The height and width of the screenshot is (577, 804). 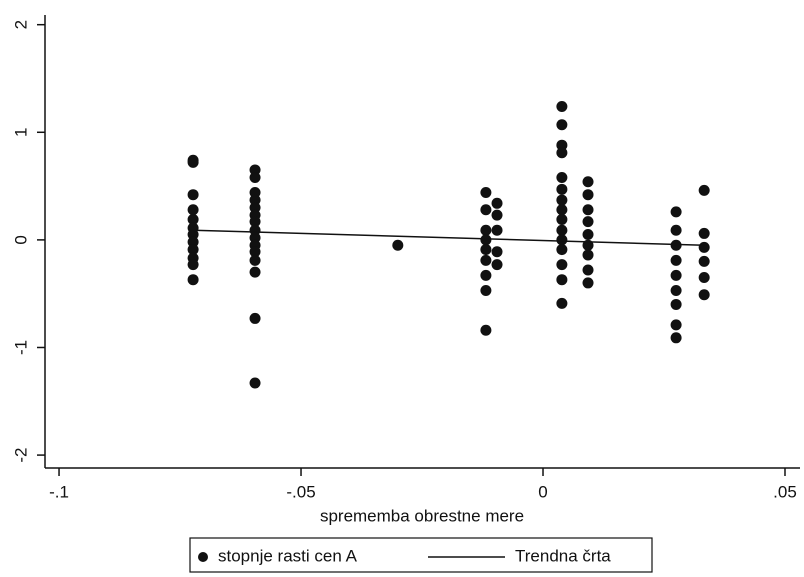 I want to click on y-tick-label: -2, so click(x=20, y=455).